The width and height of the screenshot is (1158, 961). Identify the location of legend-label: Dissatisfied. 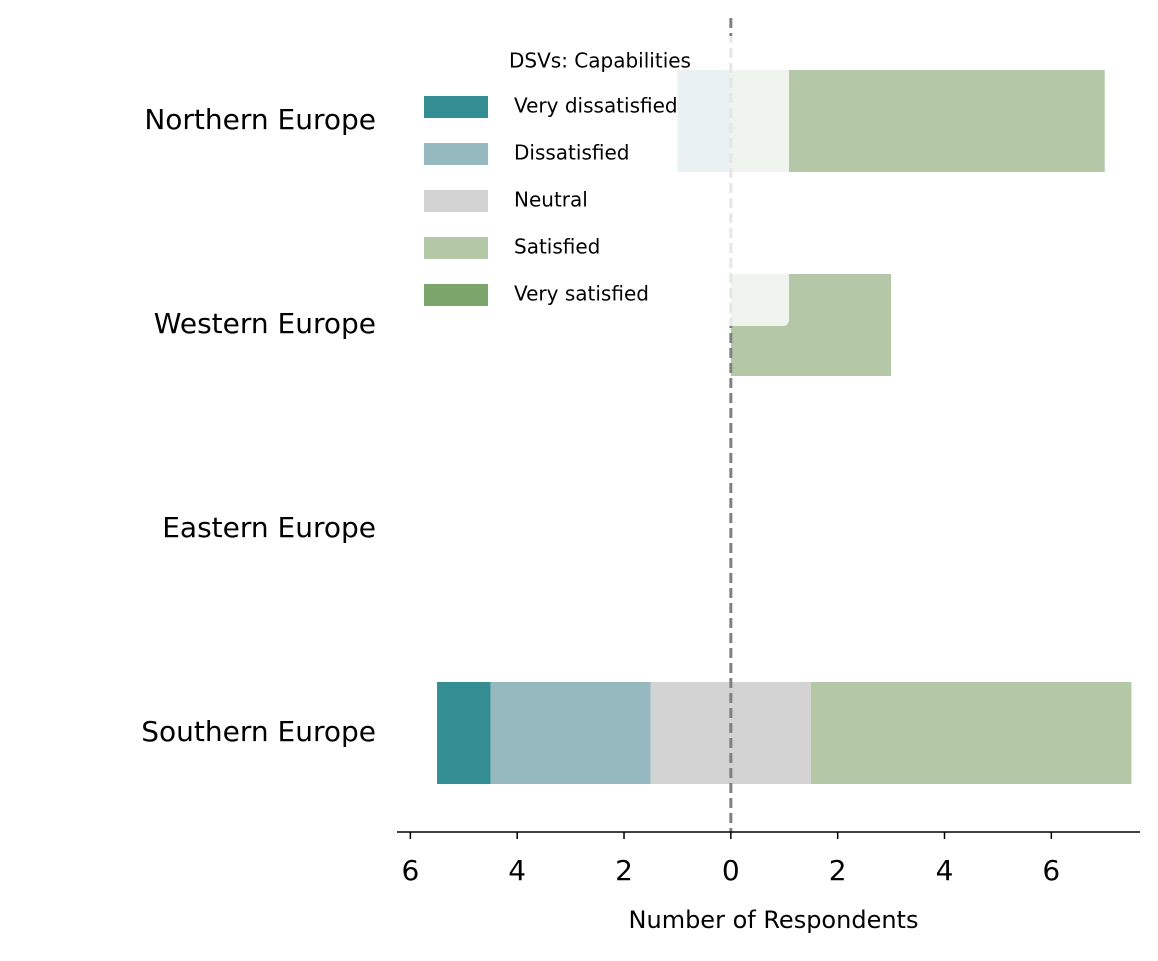
(571, 153).